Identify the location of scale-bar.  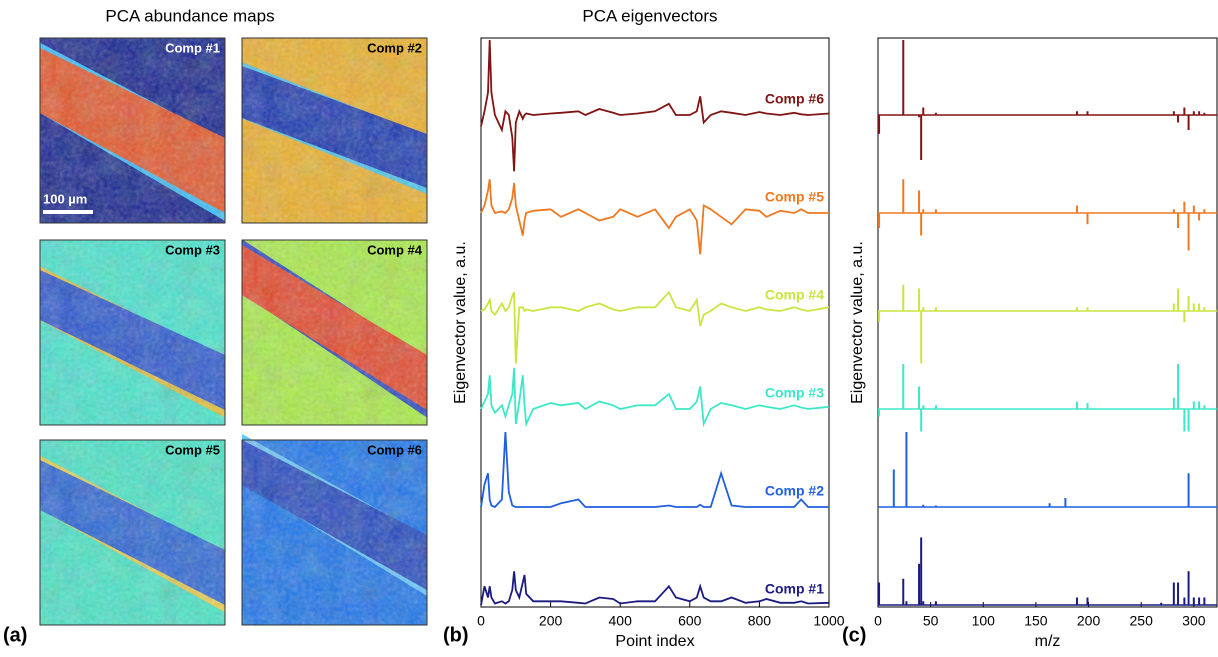
(68, 212).